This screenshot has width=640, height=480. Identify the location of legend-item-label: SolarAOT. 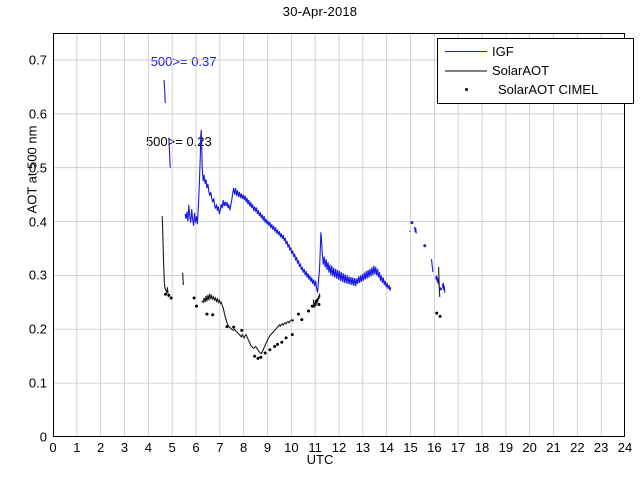
(521, 70).